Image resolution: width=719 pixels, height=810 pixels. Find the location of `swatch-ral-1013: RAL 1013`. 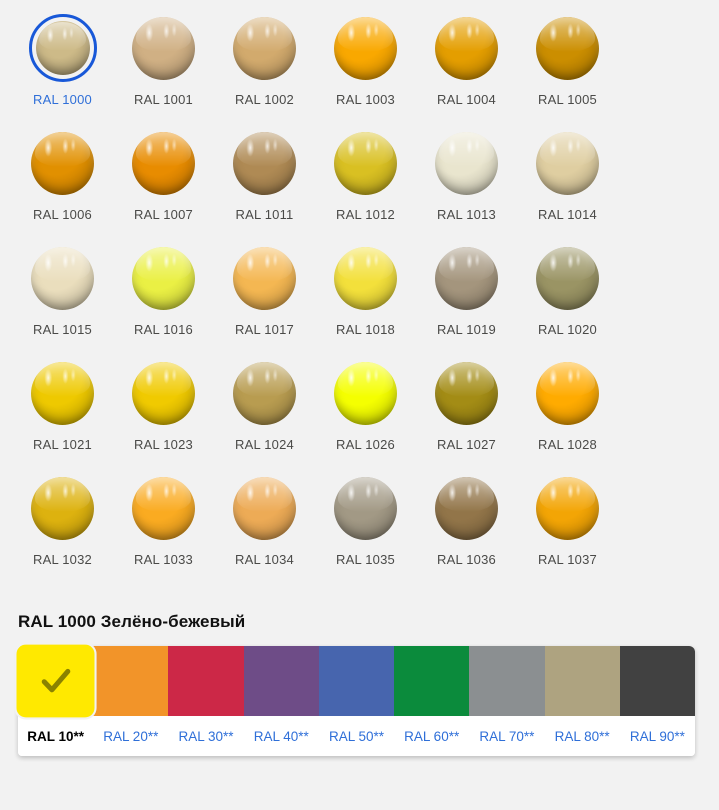

swatch-ral-1013: RAL 1013 is located at coordinates (466, 186).